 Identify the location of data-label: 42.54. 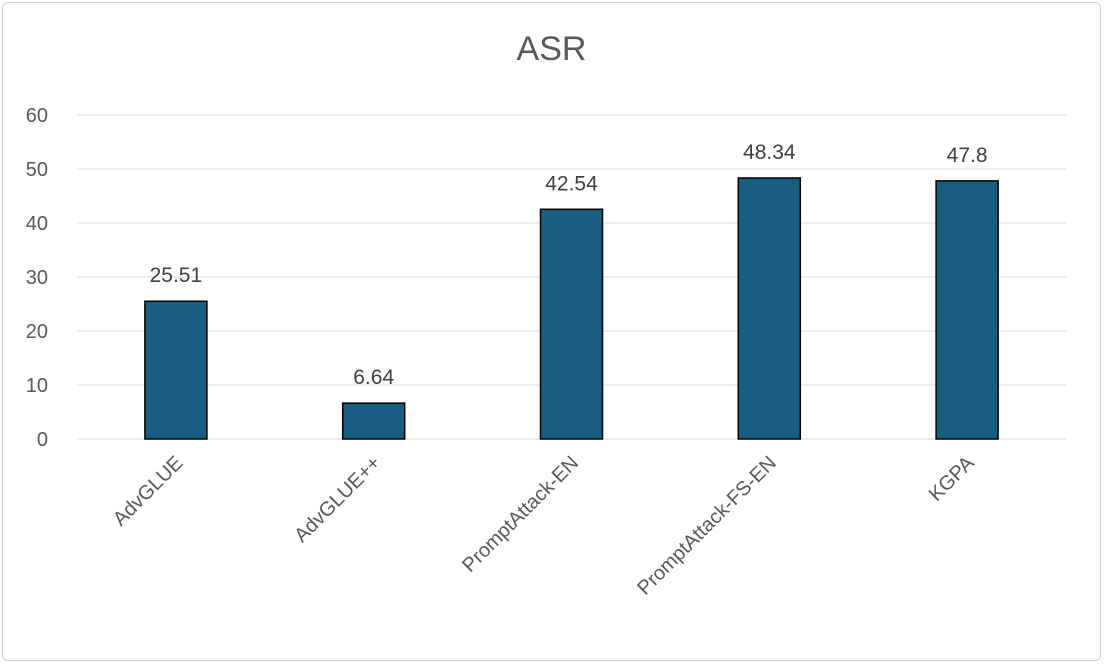
(571, 183).